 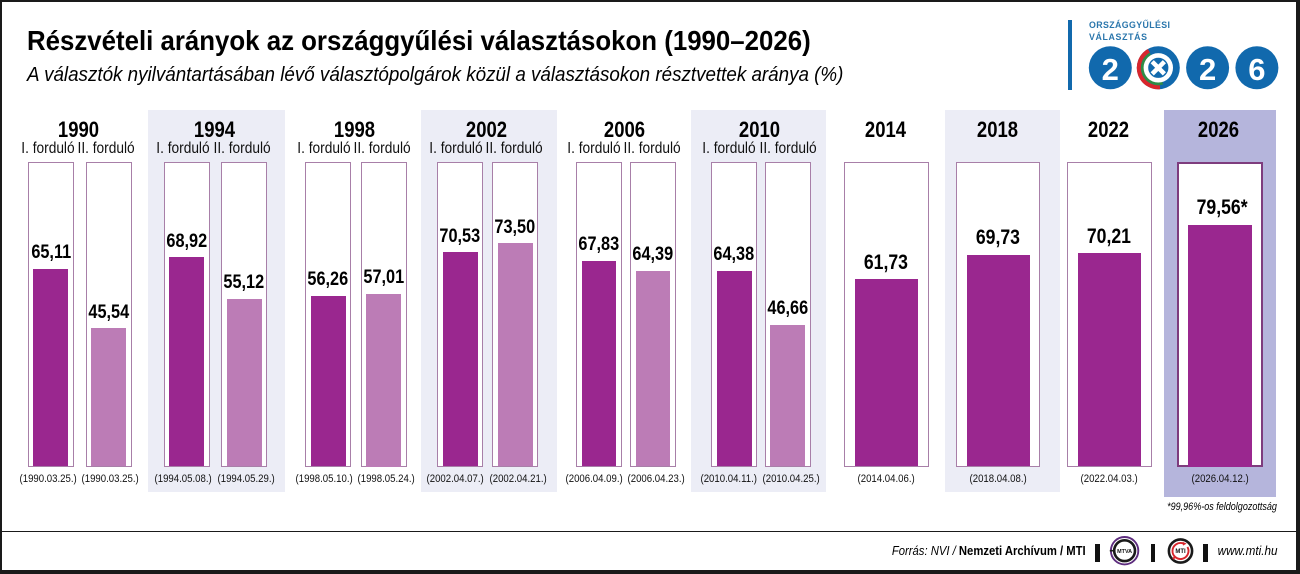 What do you see at coordinates (1180, 552) in the screenshot?
I see `svg-text: MTI` at bounding box center [1180, 552].